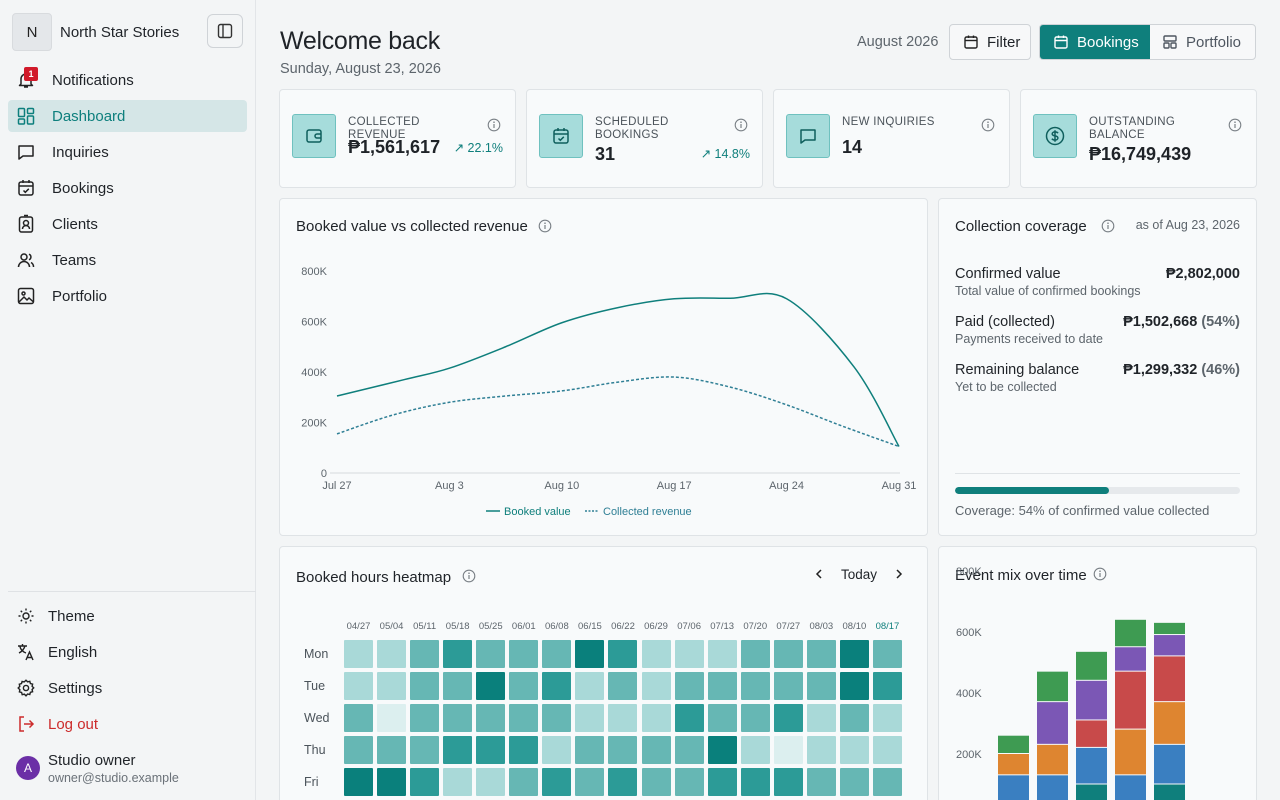  What do you see at coordinates (225, 31) in the screenshot?
I see `sidebar-toggle-button` at bounding box center [225, 31].